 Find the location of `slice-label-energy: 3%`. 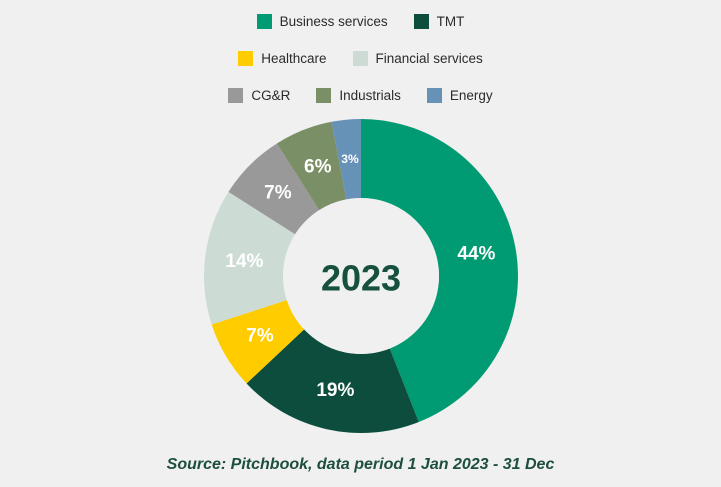

slice-label-energy: 3% is located at coordinates (350, 159).